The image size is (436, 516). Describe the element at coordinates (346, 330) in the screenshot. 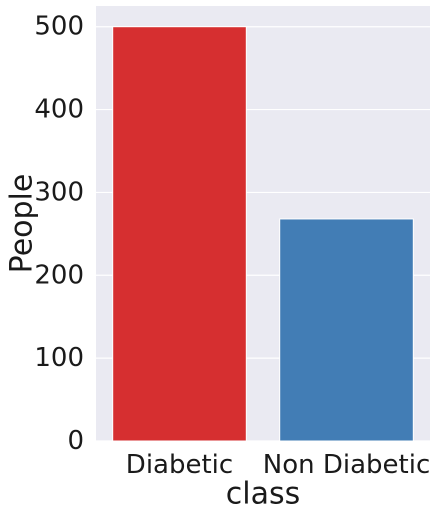

I see `bar-non-diabetic` at that location.